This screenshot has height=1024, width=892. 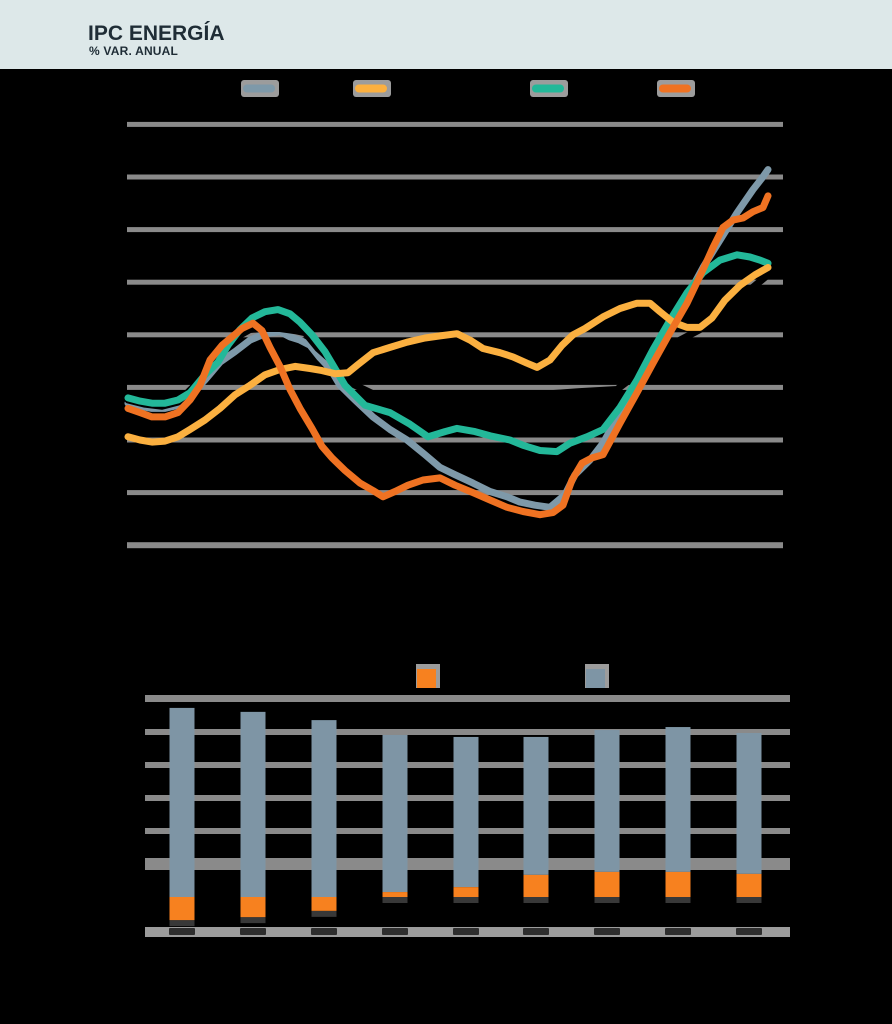 What do you see at coordinates (446, 34) in the screenshot?
I see `title-banner: IPC ENERGÍA % VAR. ANUAL` at bounding box center [446, 34].